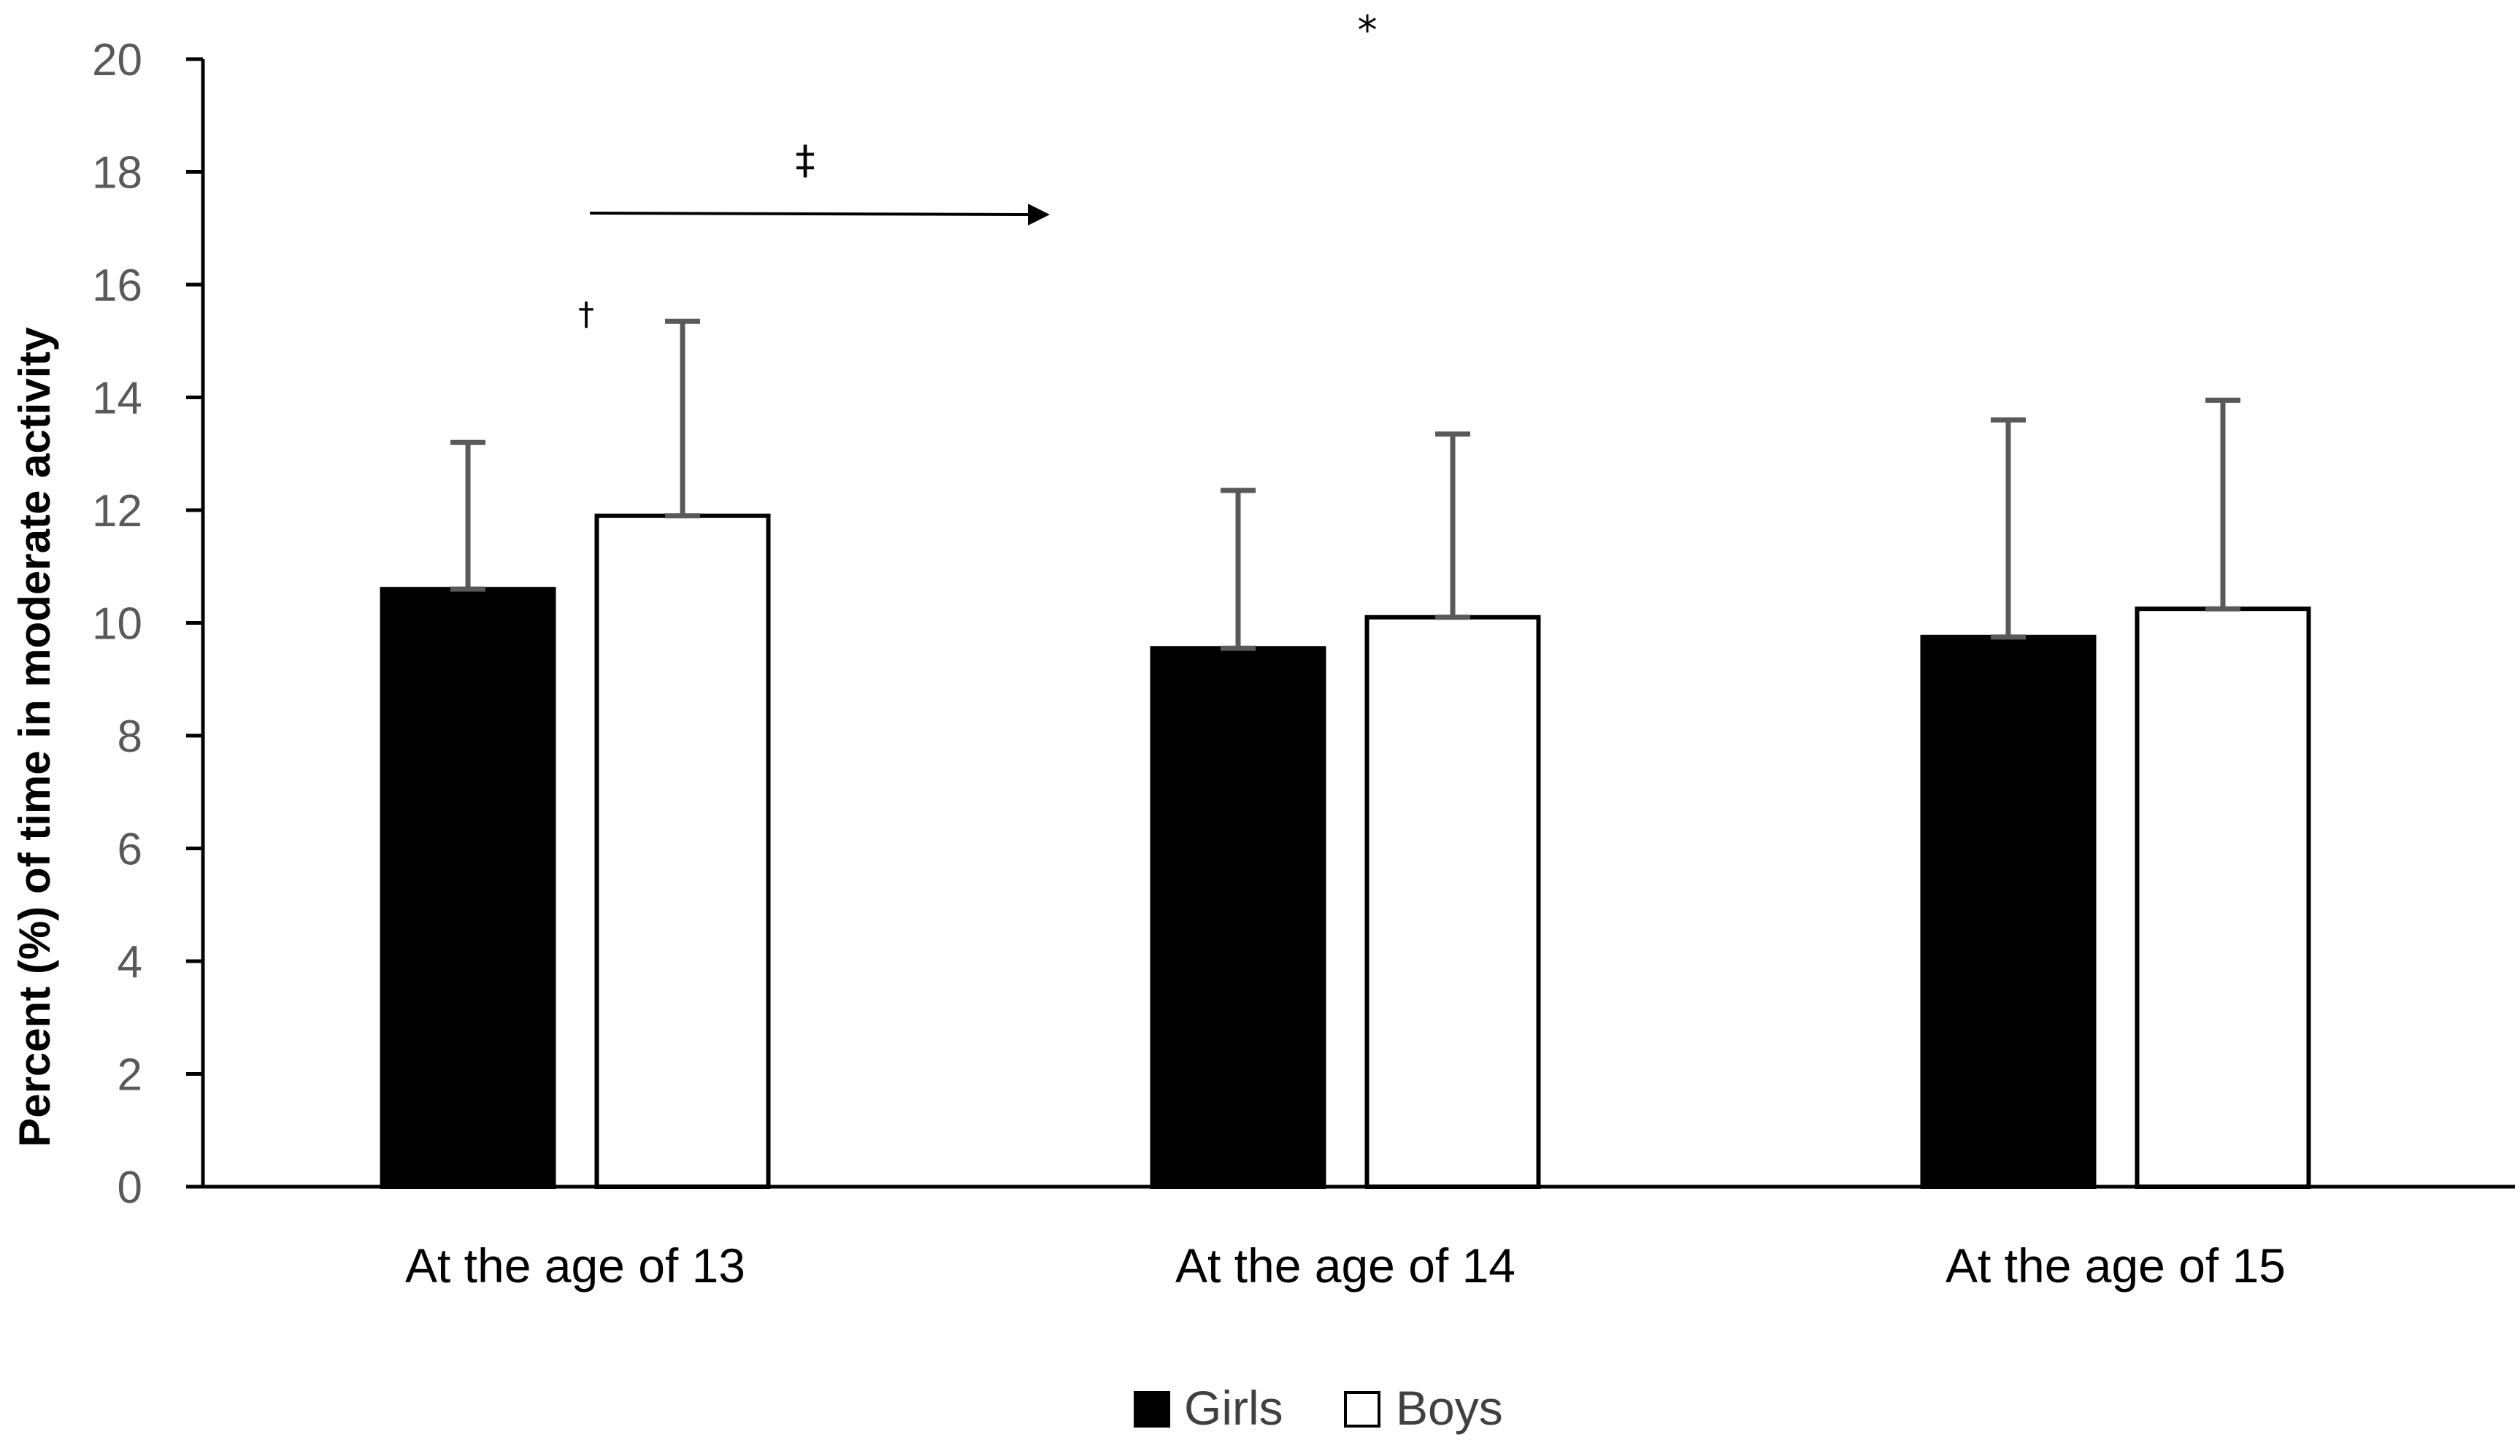 The height and width of the screenshot is (1456, 2520). What do you see at coordinates (117, 511) in the screenshot?
I see `y-tick-label: 12` at bounding box center [117, 511].